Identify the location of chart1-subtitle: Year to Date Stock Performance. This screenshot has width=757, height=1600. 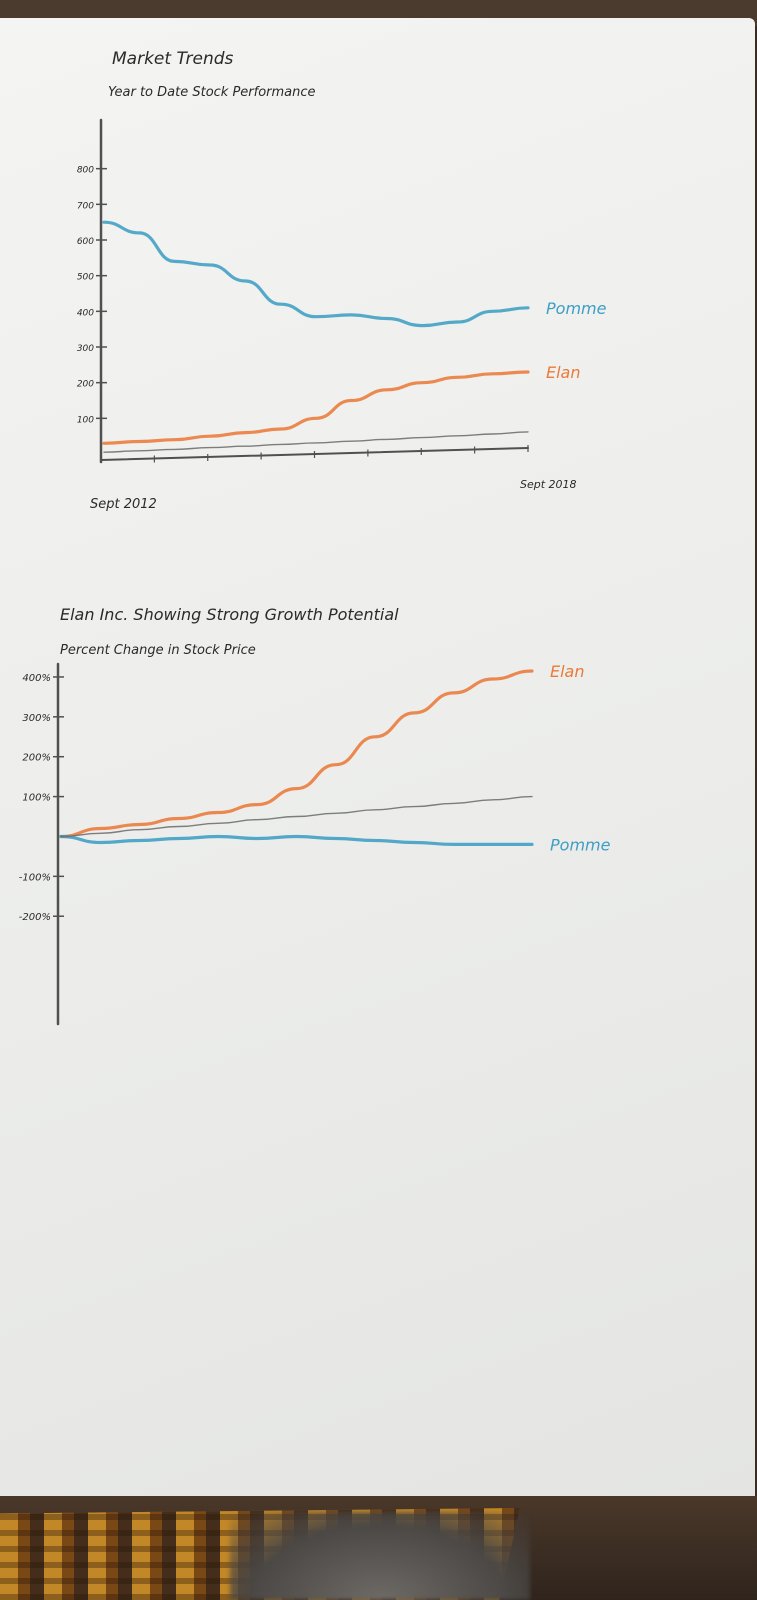
(212, 92).